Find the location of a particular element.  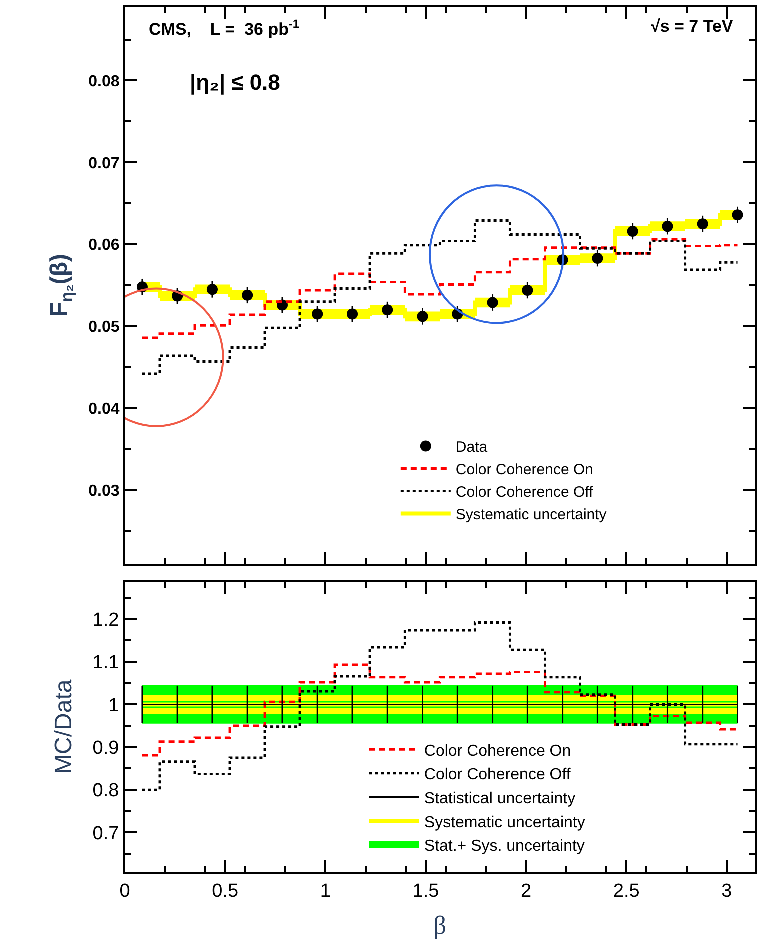

annotation: |η₂| ≤ 0.8 is located at coordinates (235, 82).